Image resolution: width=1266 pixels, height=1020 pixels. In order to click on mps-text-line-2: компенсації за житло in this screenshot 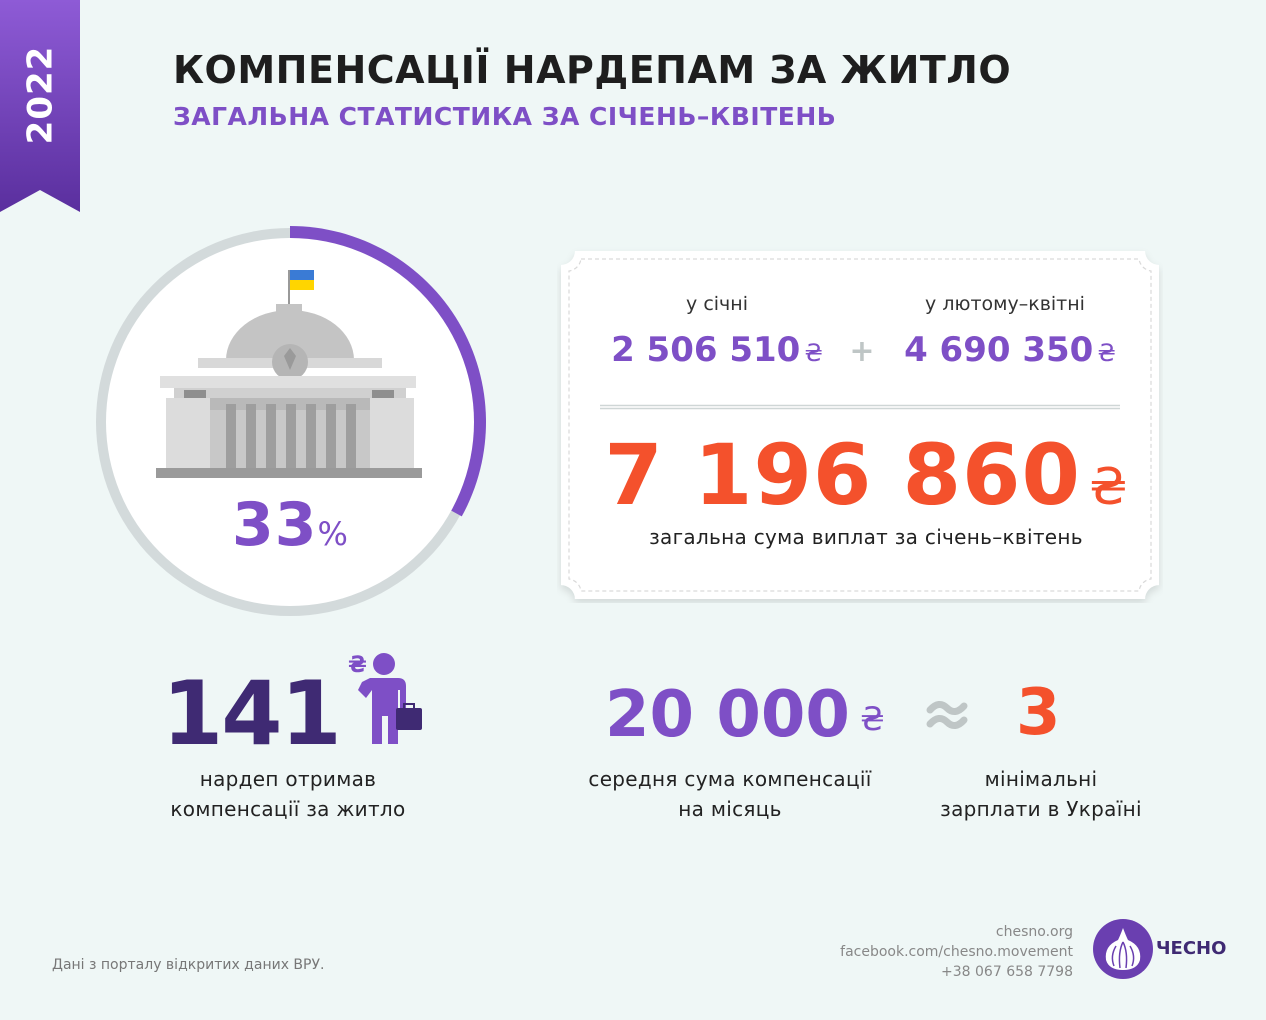, I will do `click(288, 809)`.